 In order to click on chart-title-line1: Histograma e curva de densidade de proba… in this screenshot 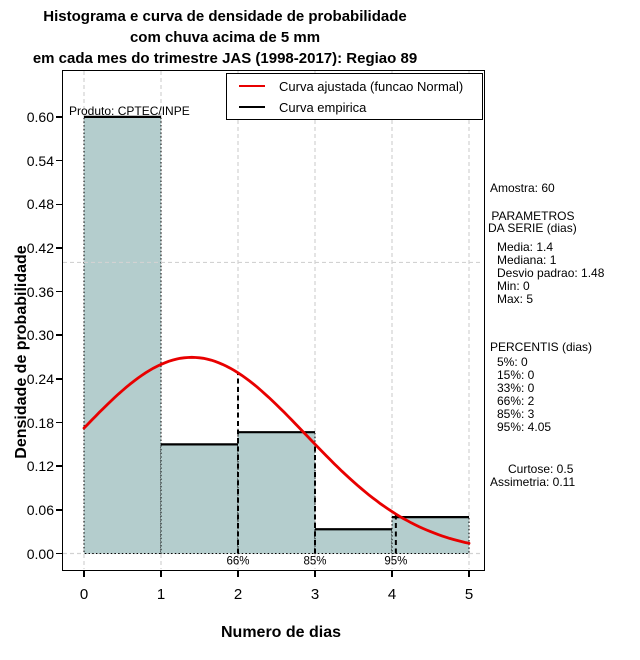, I will do `click(225, 16)`.